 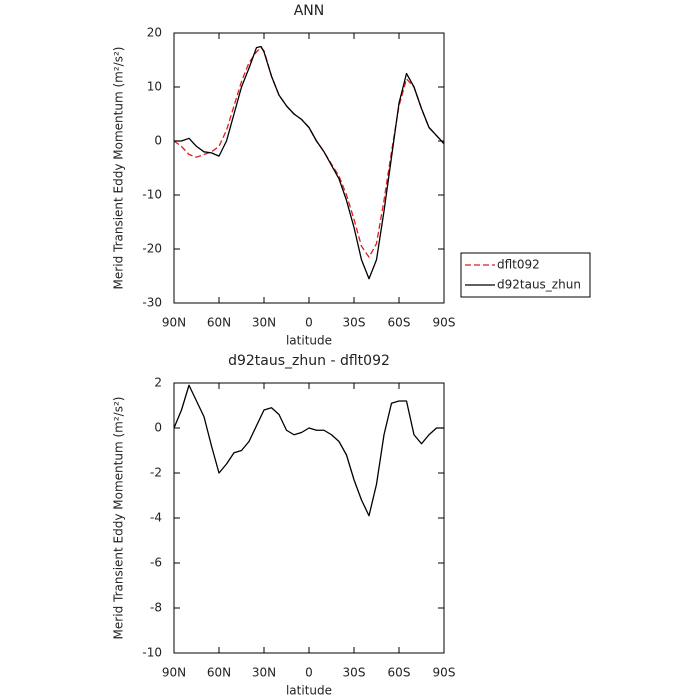 What do you see at coordinates (156, 563) in the screenshot?
I see `y-tick-label: -6` at bounding box center [156, 563].